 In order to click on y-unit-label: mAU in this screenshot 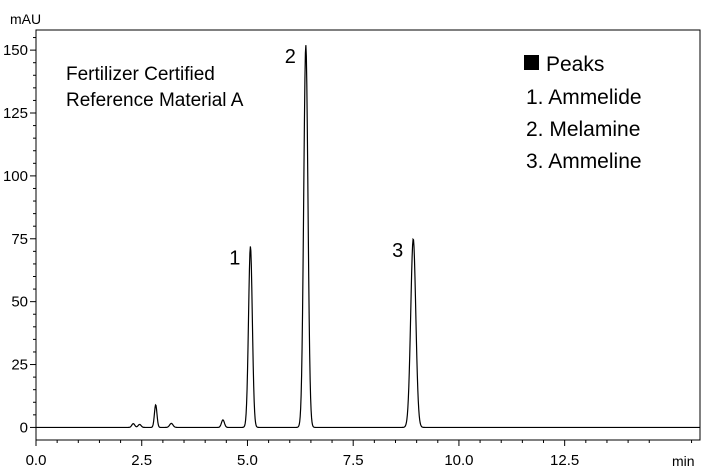, I will do `click(25, 19)`.